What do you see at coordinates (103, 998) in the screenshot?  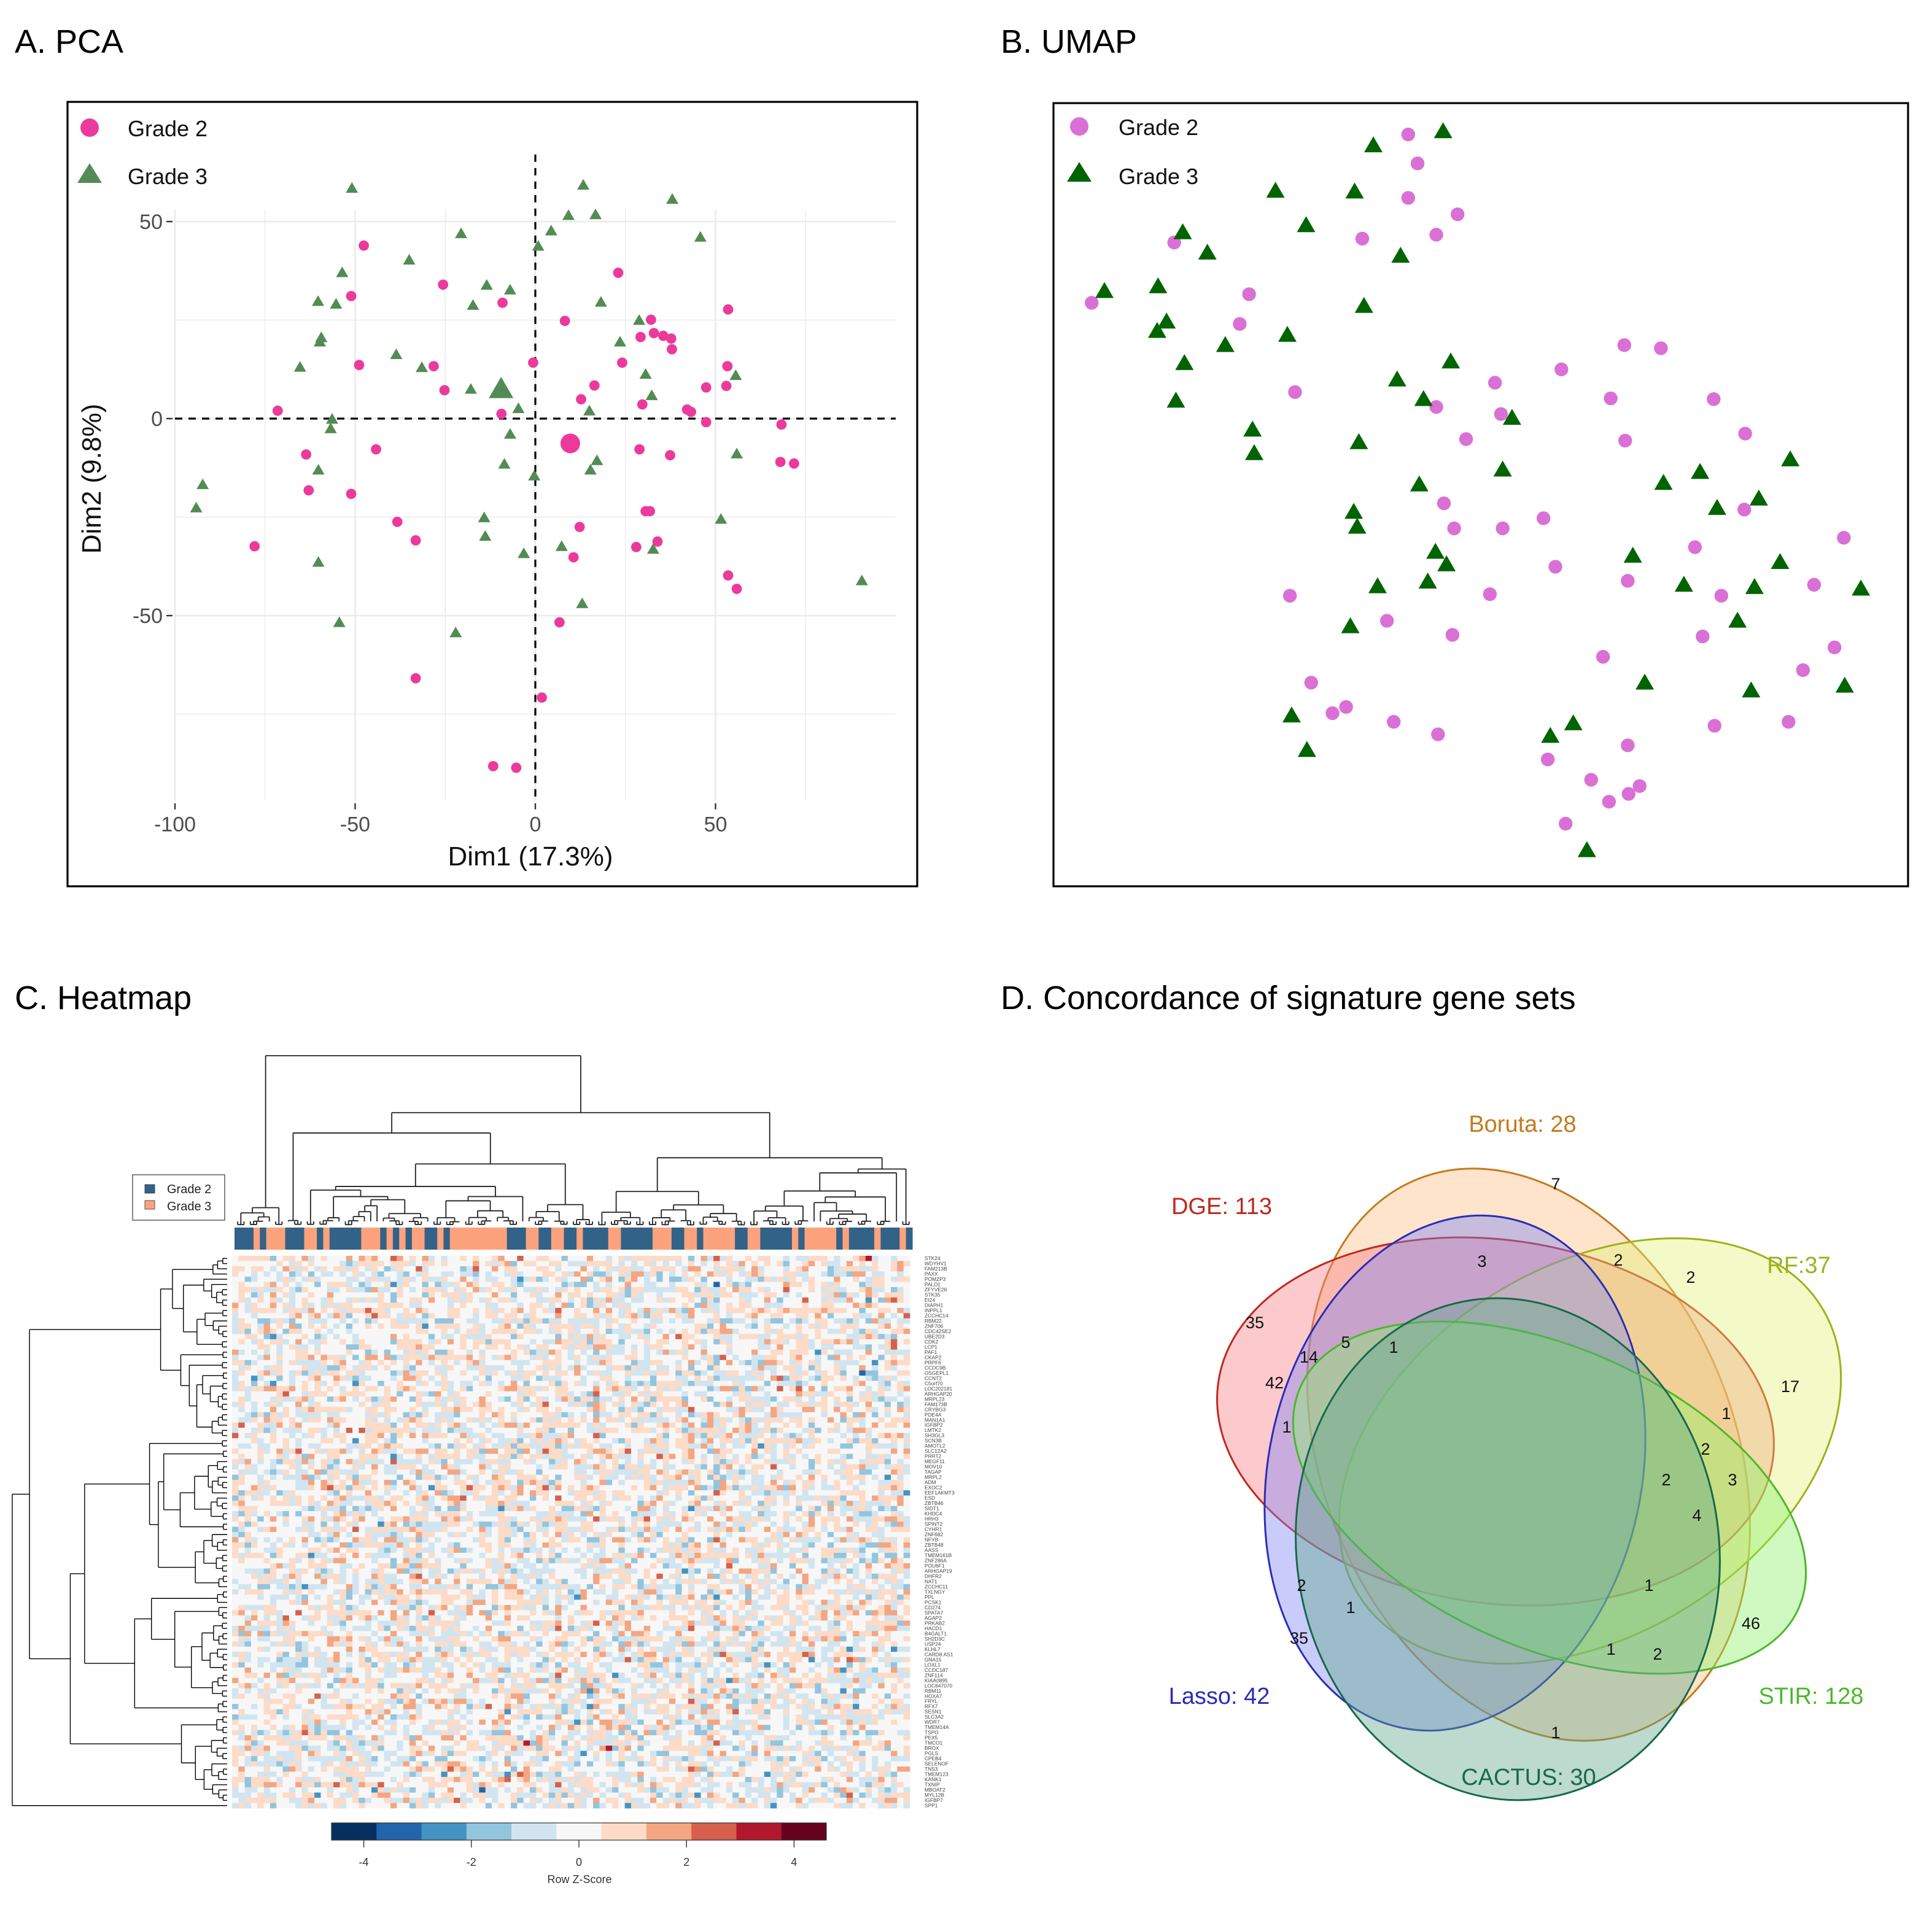 I see `panel-c-title: C. Heatmap` at bounding box center [103, 998].